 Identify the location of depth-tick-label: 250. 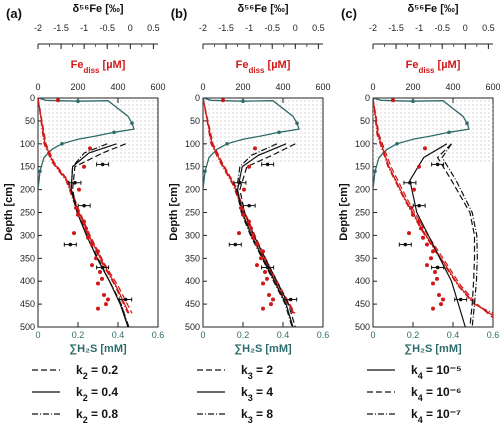
(27, 213).